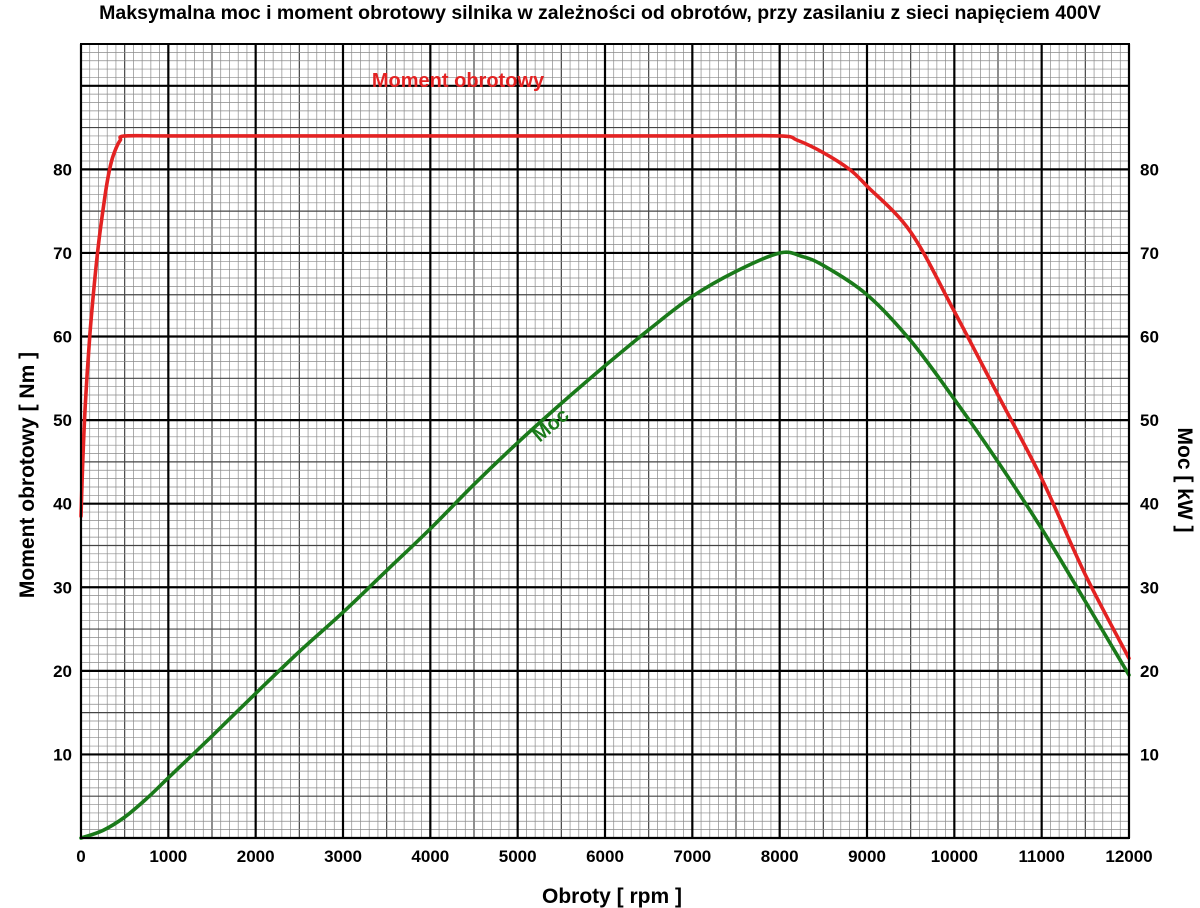 This screenshot has width=1200, height=908. I want to click on y-left-tick-label: 10, so click(62, 754).